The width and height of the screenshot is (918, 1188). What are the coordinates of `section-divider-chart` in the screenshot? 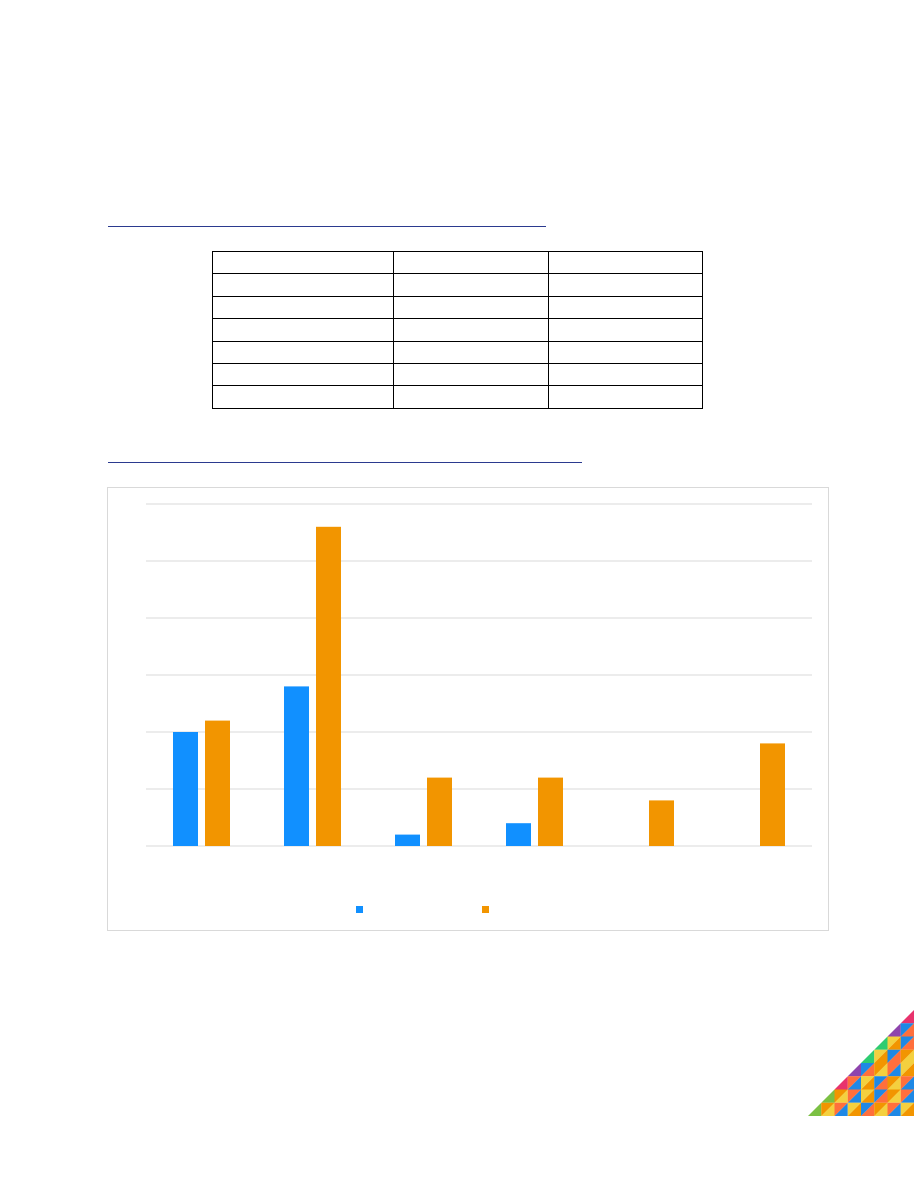 It's located at (345, 462).